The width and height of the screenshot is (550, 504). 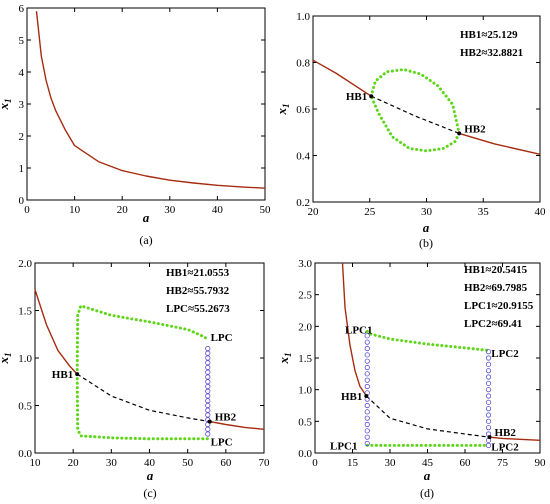 I want to click on panel-label: (c), so click(x=149, y=493).